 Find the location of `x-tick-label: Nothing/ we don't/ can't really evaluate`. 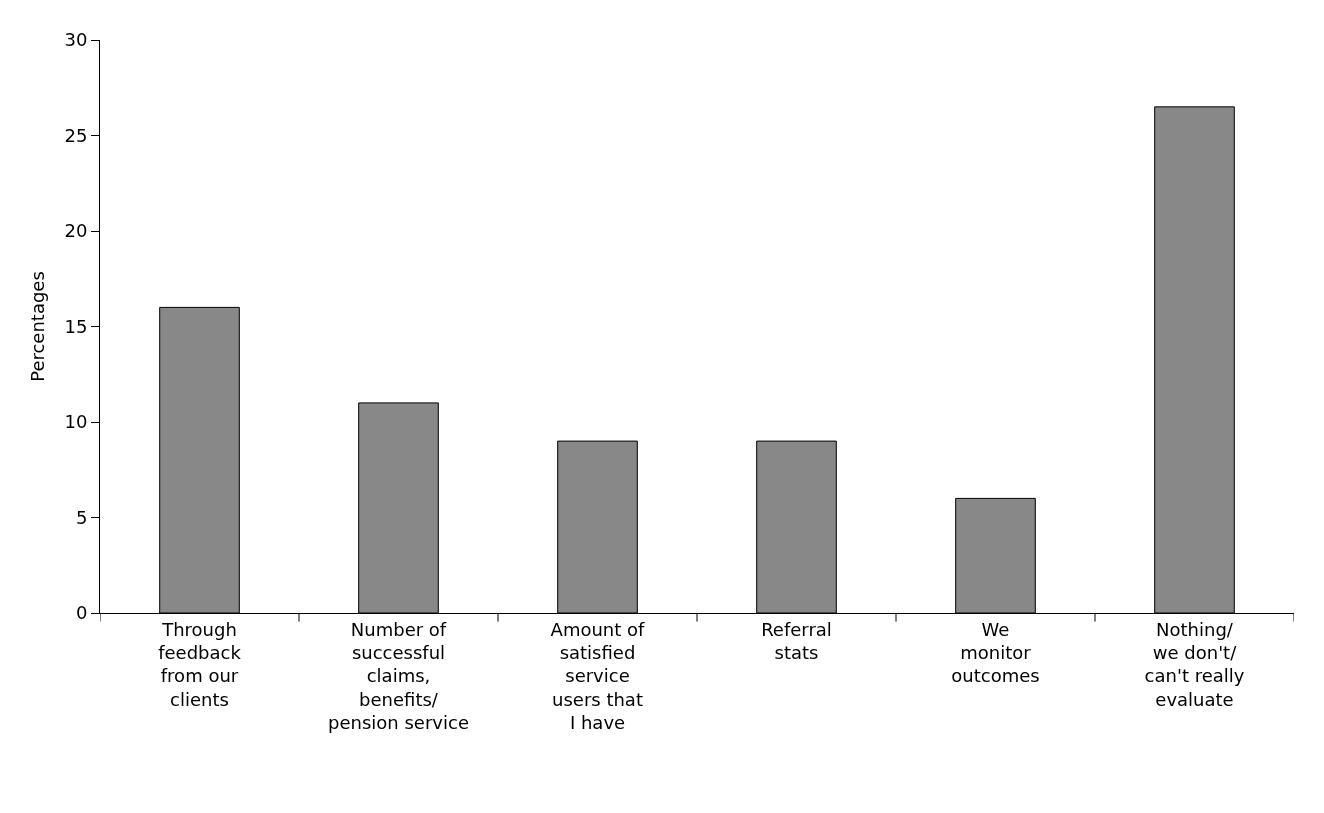

x-tick-label: Nothing/ we don't/ can't really evaluate is located at coordinates (1194, 664).